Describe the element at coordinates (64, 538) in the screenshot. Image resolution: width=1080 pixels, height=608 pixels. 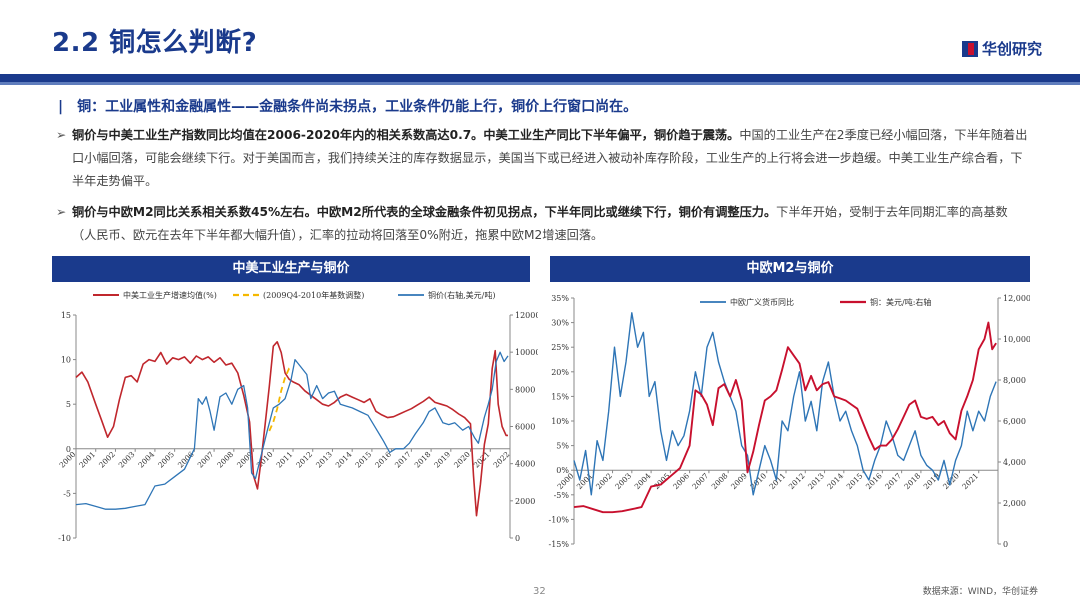
I see `left-tick-label: -10` at that location.